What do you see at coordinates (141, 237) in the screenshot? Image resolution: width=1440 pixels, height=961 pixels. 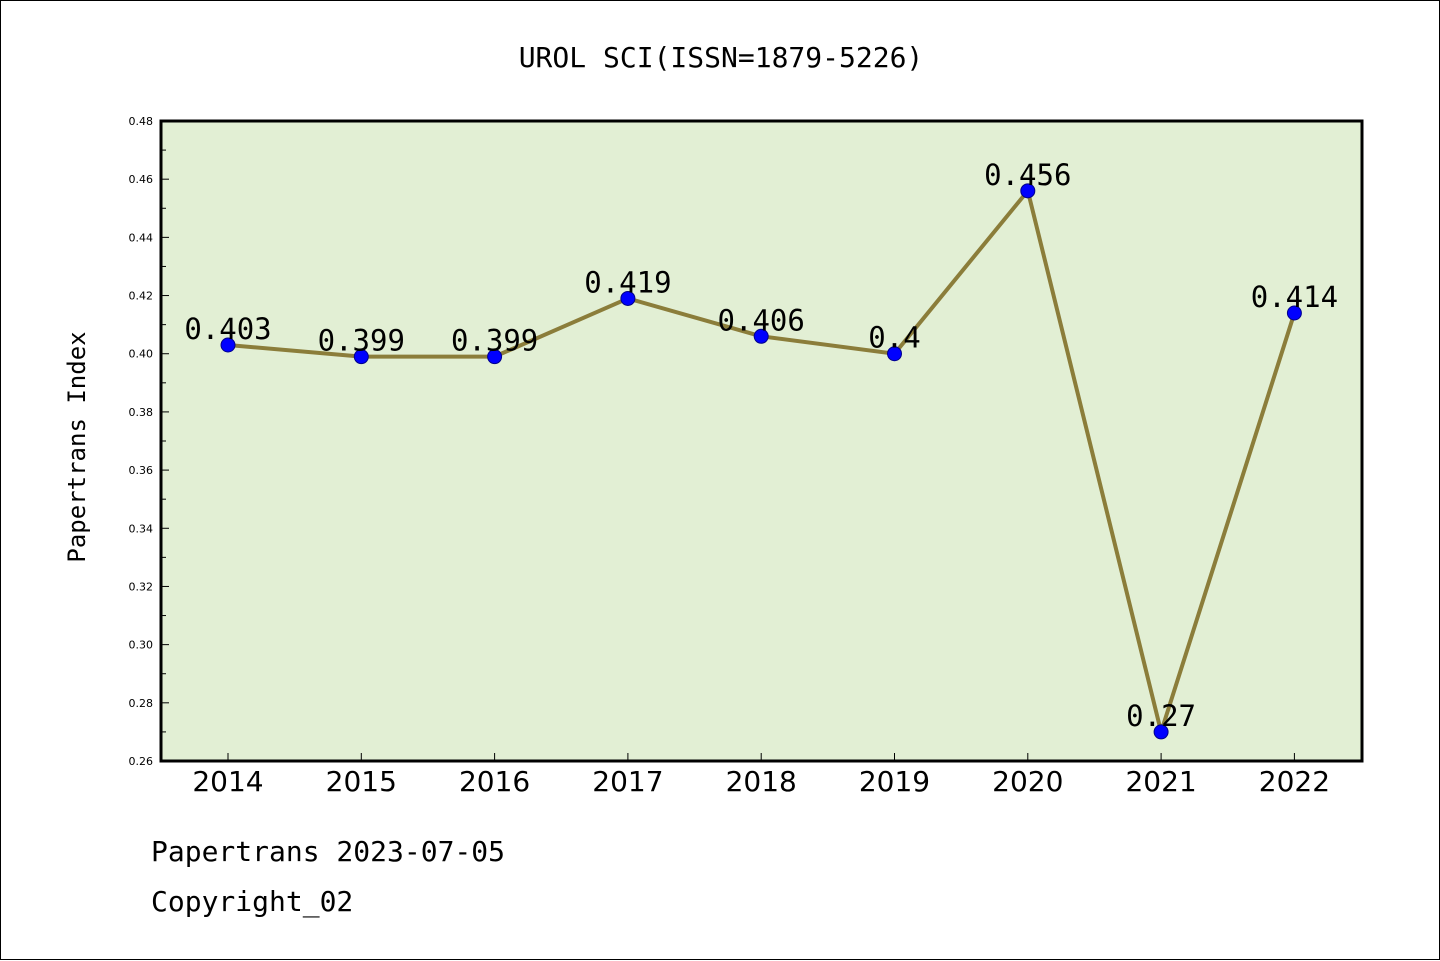 I see `y-tick-label: 0.44` at bounding box center [141, 237].